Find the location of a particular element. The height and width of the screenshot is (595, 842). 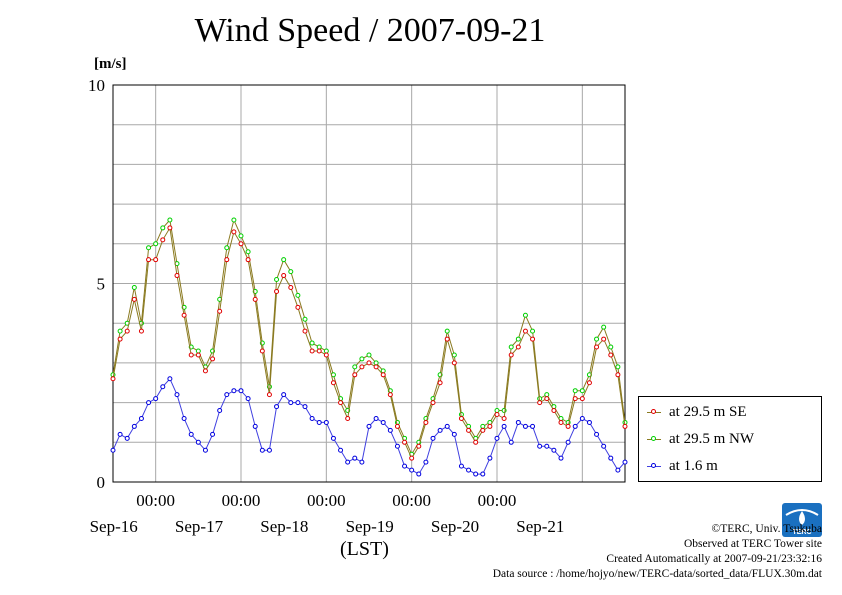

legend-dot is located at coordinates (653, 438).